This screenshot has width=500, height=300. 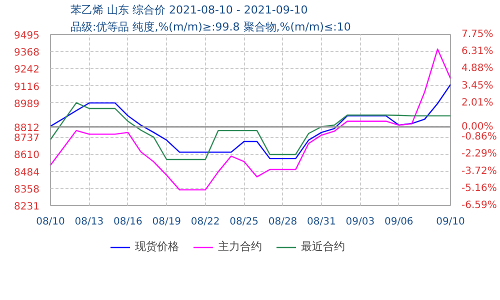 What do you see at coordinates (157, 246) in the screenshot?
I see `legend-label: 现货价格` at bounding box center [157, 246].